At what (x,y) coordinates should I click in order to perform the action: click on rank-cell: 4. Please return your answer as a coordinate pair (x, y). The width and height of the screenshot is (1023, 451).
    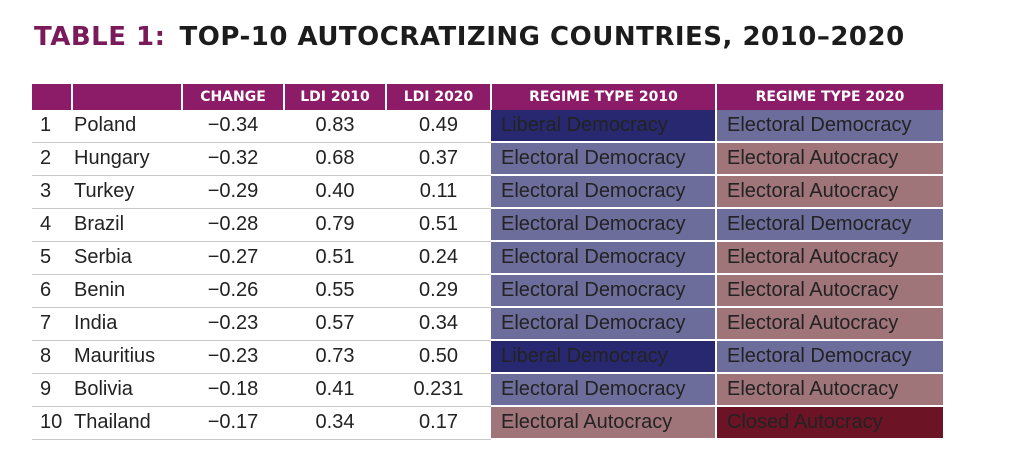
    Looking at the image, I should click on (52, 225).